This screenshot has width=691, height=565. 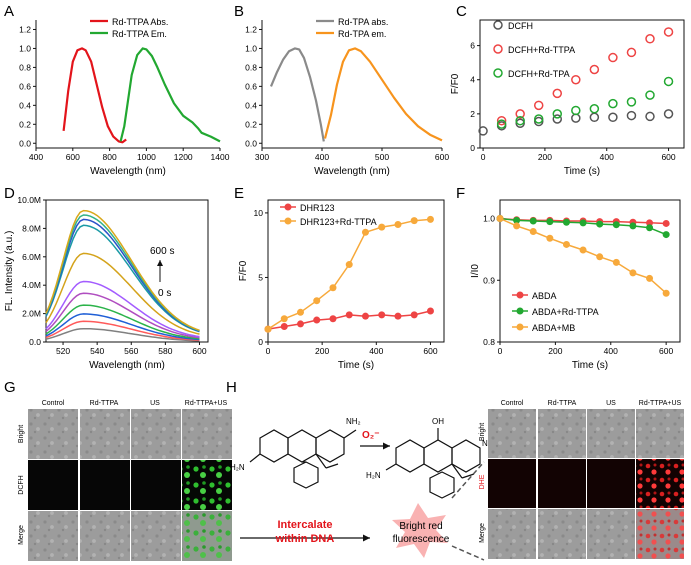 What do you see at coordinates (472, 46) in the screenshot?
I see `chart-c-ytick-label: 6` at bounding box center [472, 46].